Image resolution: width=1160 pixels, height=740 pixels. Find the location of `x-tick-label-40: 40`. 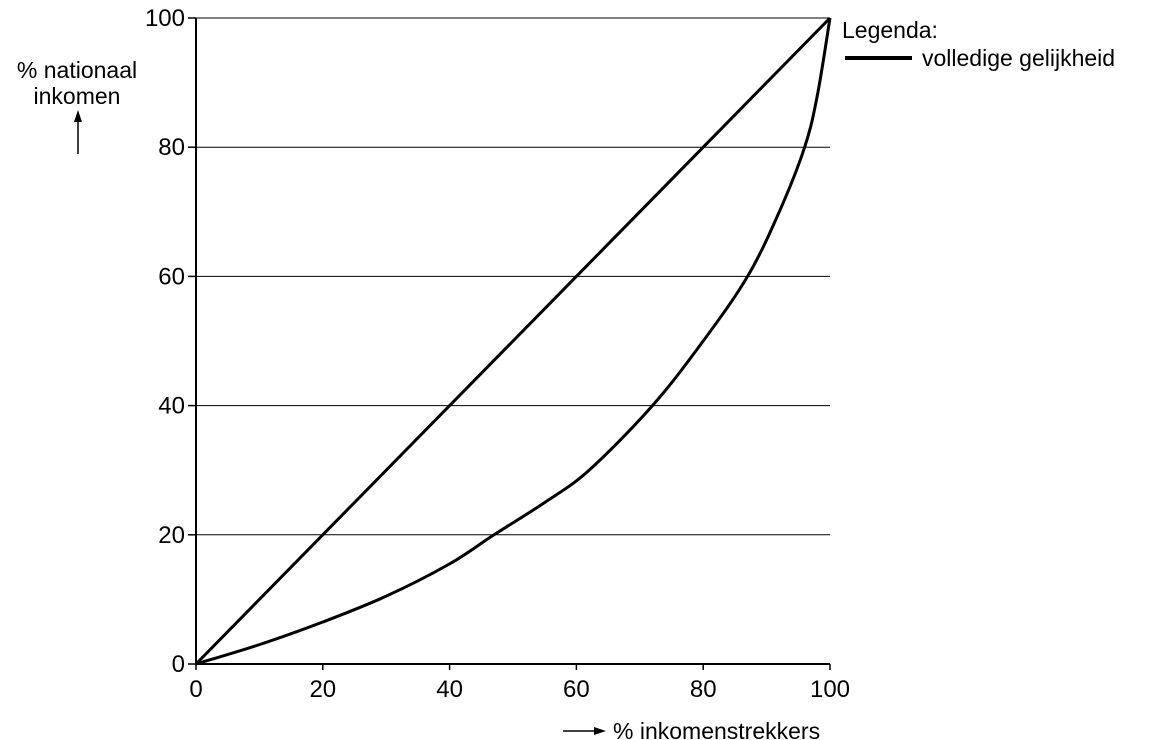

x-tick-label-40: 40 is located at coordinates (449, 689).